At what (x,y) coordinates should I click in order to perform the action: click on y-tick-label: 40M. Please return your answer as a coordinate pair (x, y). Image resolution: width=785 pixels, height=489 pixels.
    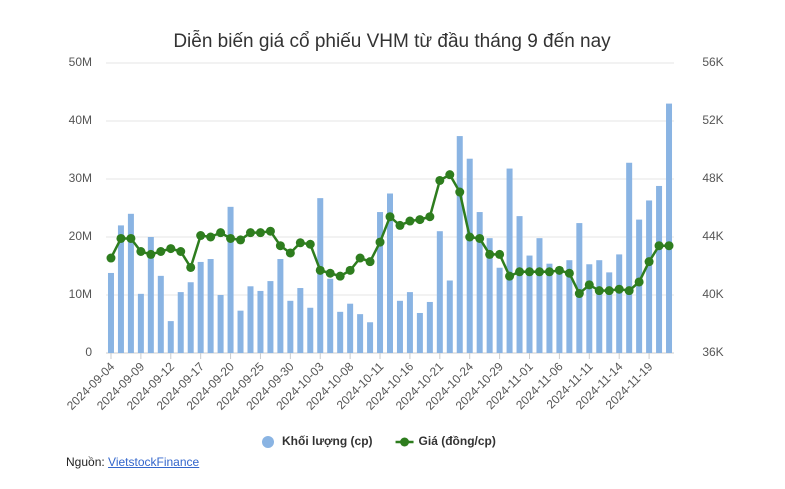
    Looking at the image, I should click on (80, 120).